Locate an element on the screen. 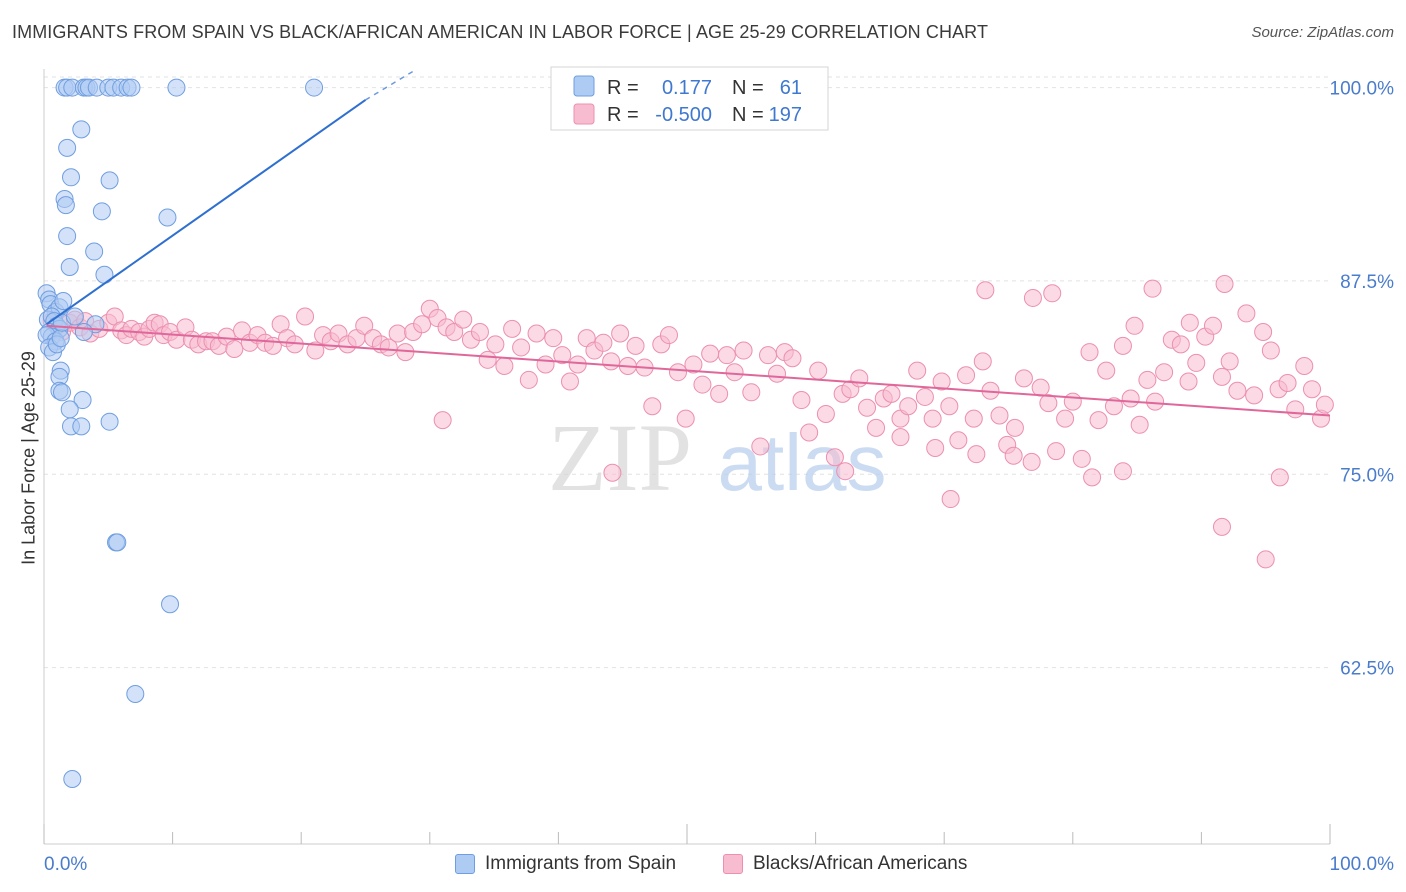 The height and width of the screenshot is (892, 1406). trend-line-spain is located at coordinates (206, 212).